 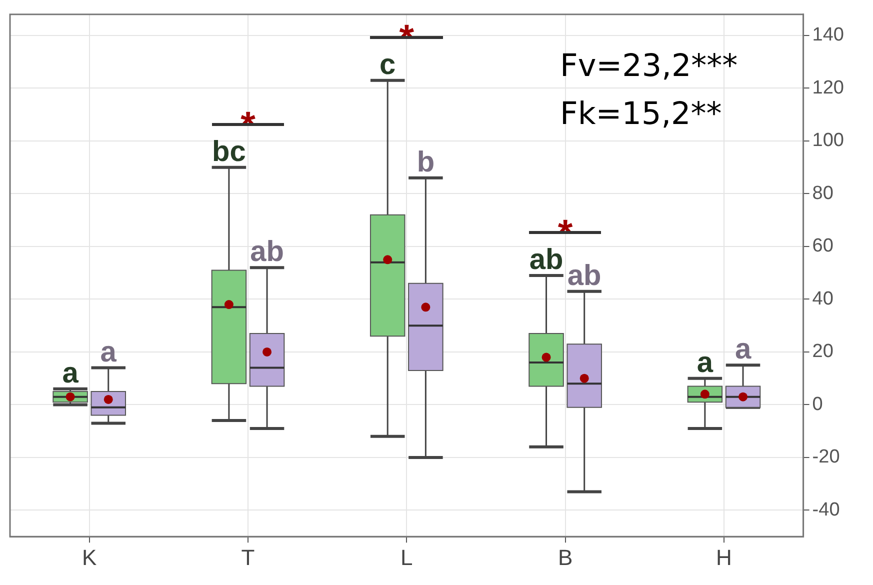 What do you see at coordinates (248, 557) in the screenshot?
I see `x-tick-label: T` at bounding box center [248, 557].